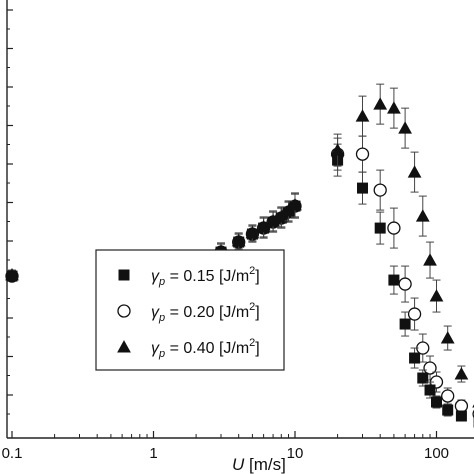 The width and height of the screenshot is (474, 474). What do you see at coordinates (436, 453) in the screenshot?
I see `x-tick-label: 100` at bounding box center [436, 453].